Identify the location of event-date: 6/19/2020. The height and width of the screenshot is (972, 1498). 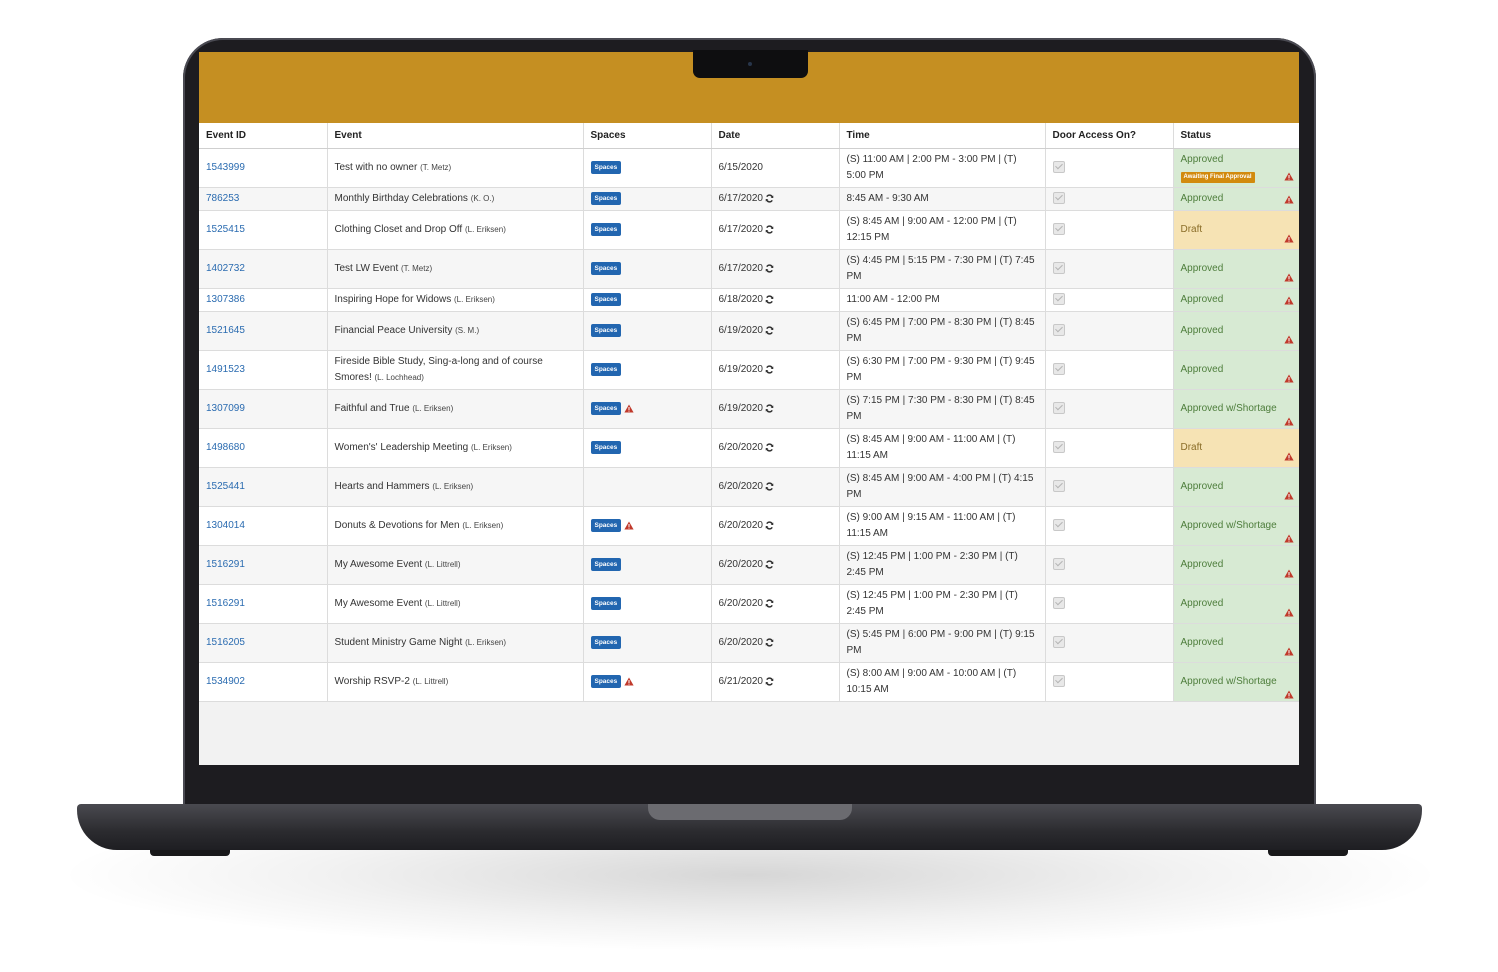
(741, 330).